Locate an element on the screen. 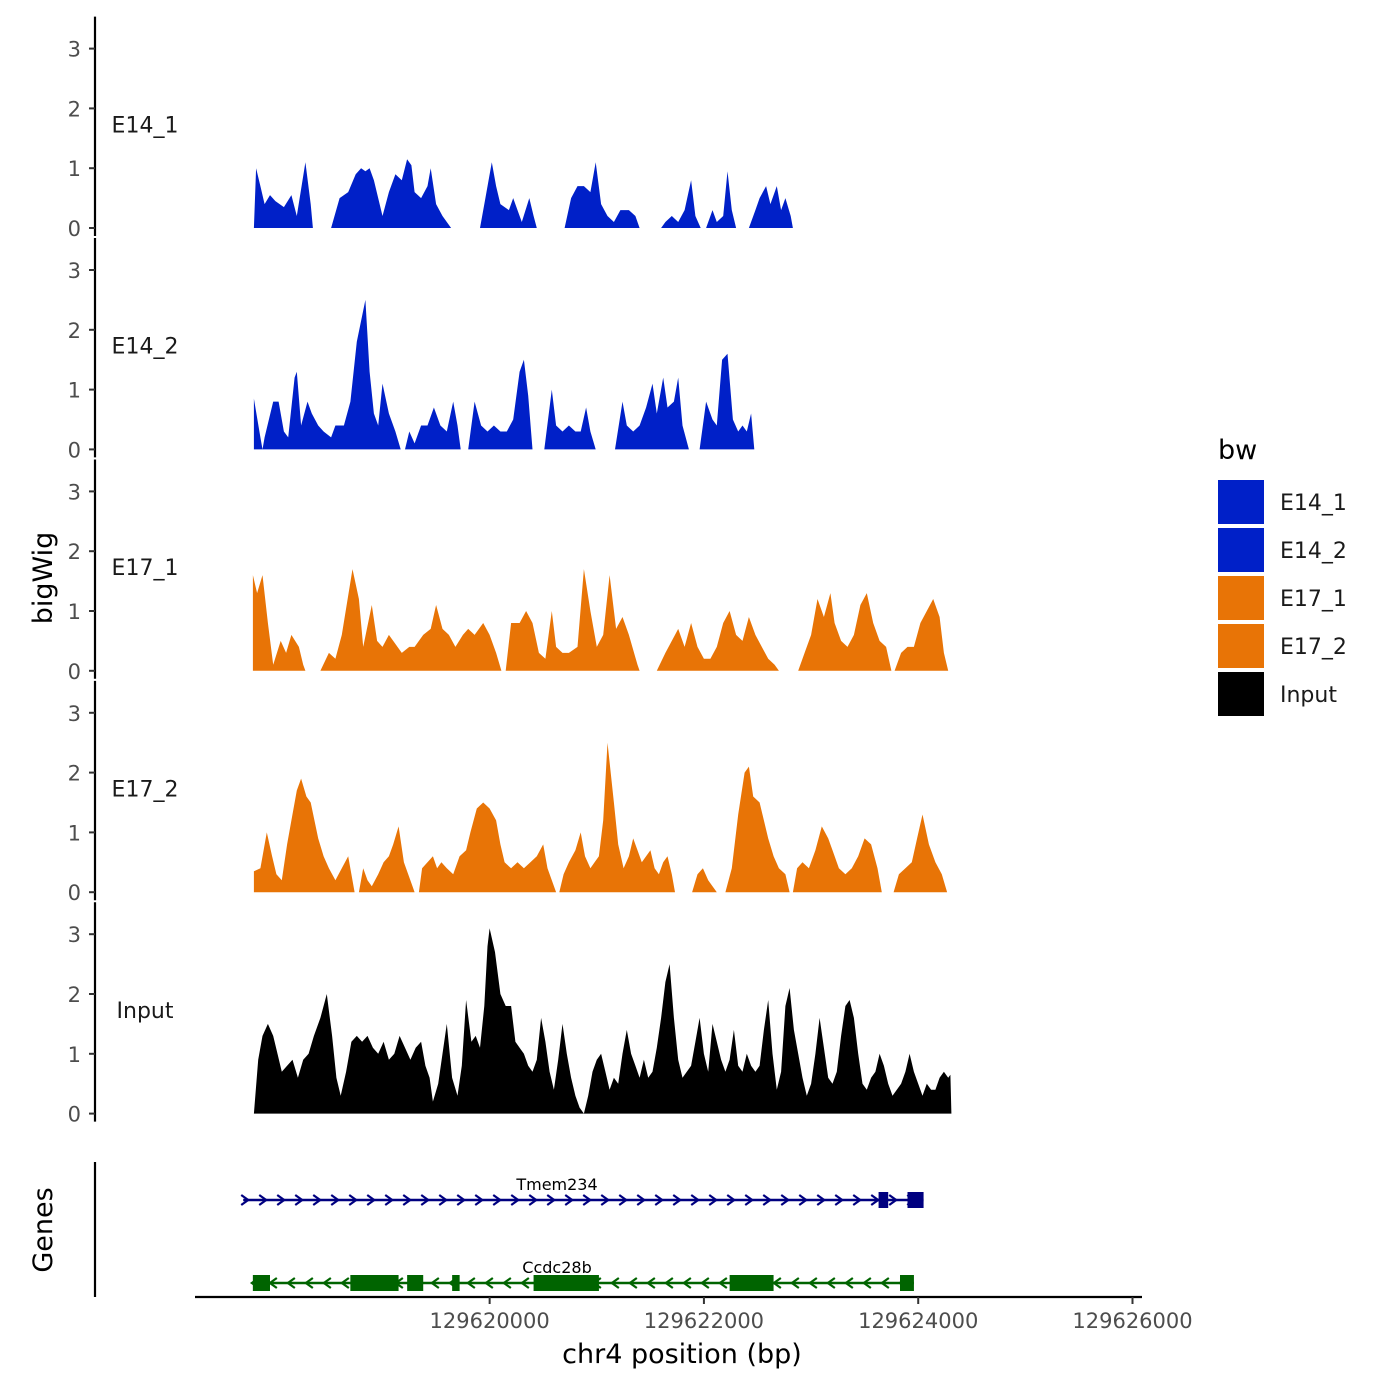 This screenshot has height=1400, width=1400. x-tick-label: 129626000 is located at coordinates (1132, 1321).